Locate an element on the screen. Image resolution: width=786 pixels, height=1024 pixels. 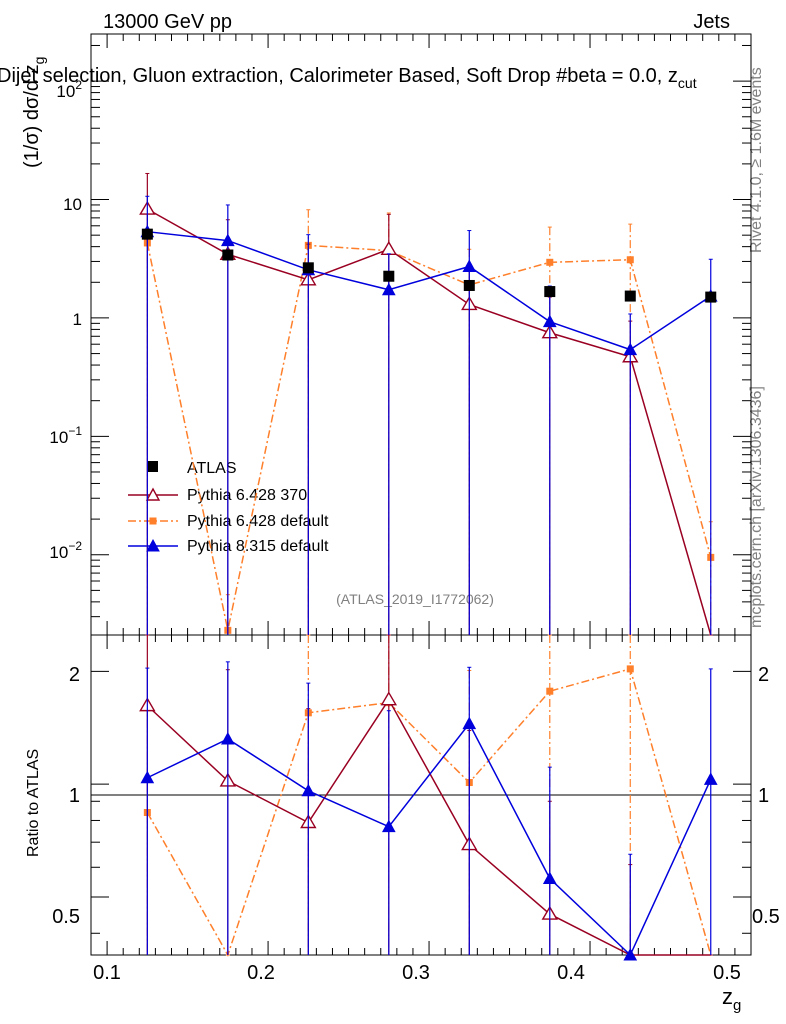
category-label: Jets is located at coordinates (711, 22).